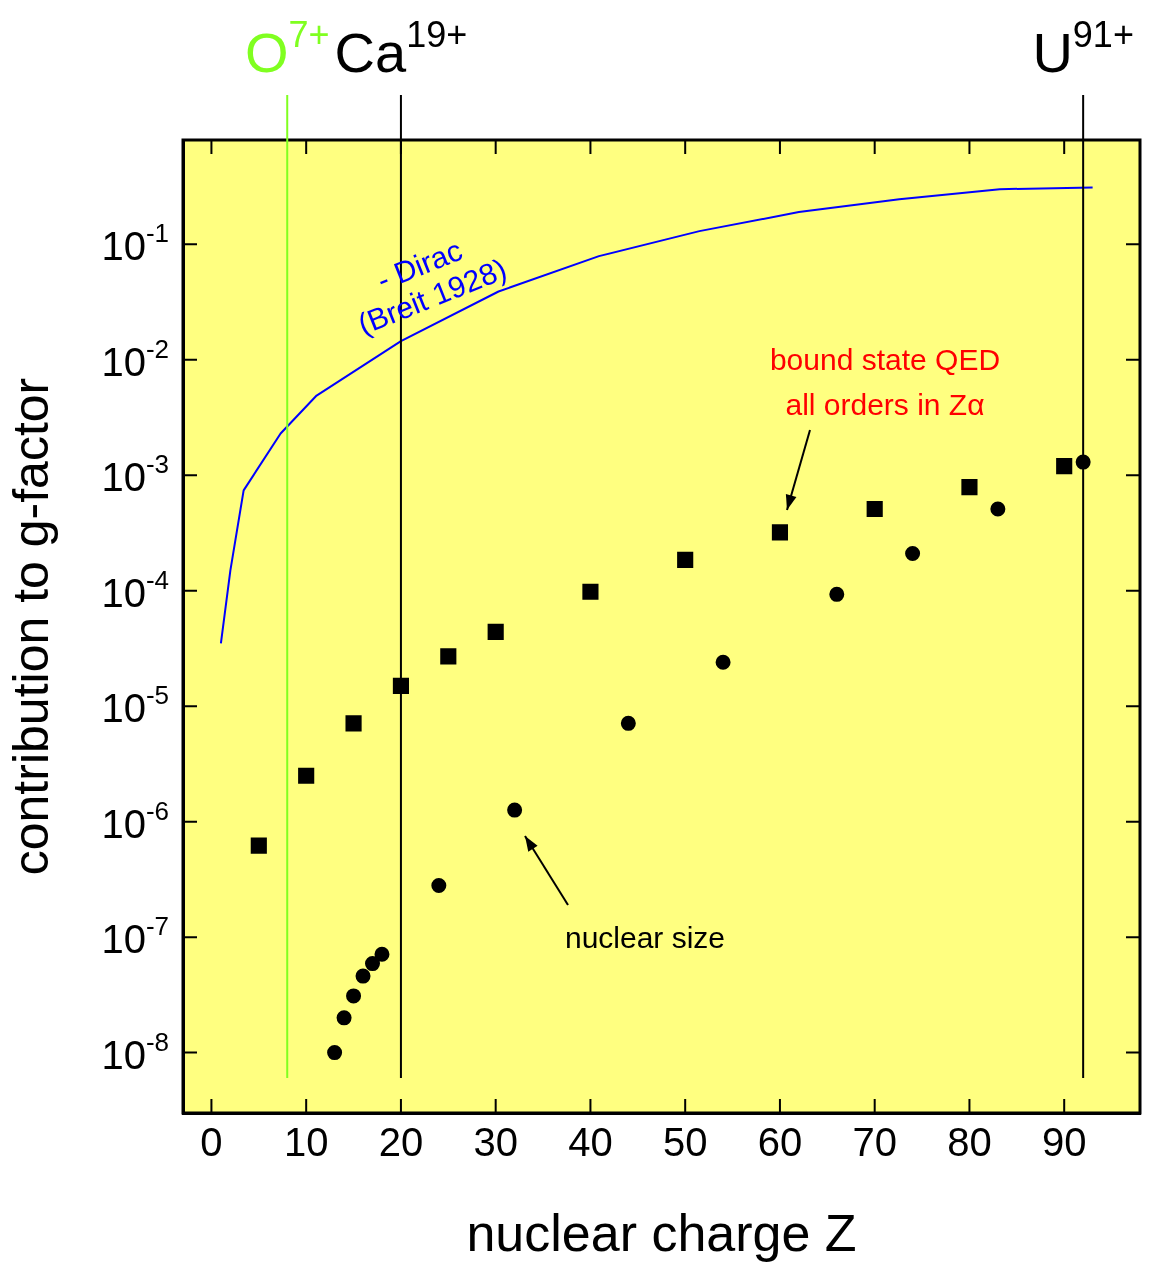  Describe the element at coordinates (645, 937) in the screenshot. I see `annotation: nuclear size` at that location.